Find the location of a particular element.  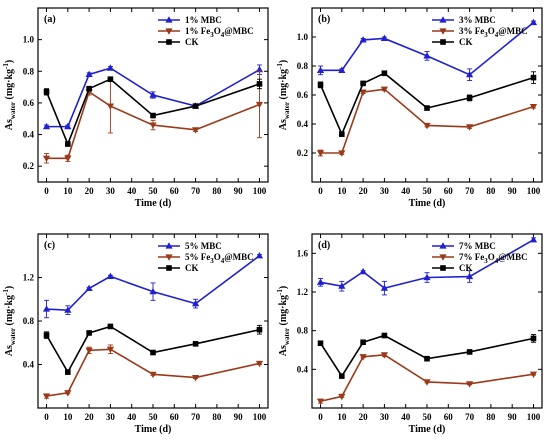

legend-label-part: 5% MBC is located at coordinates (203, 246).